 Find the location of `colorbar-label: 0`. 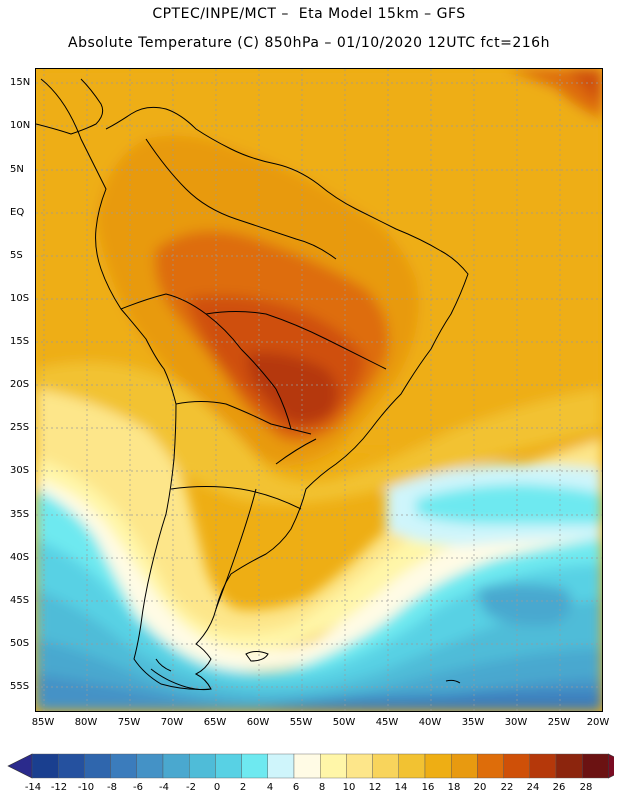

colorbar-label: 0 is located at coordinates (217, 787).